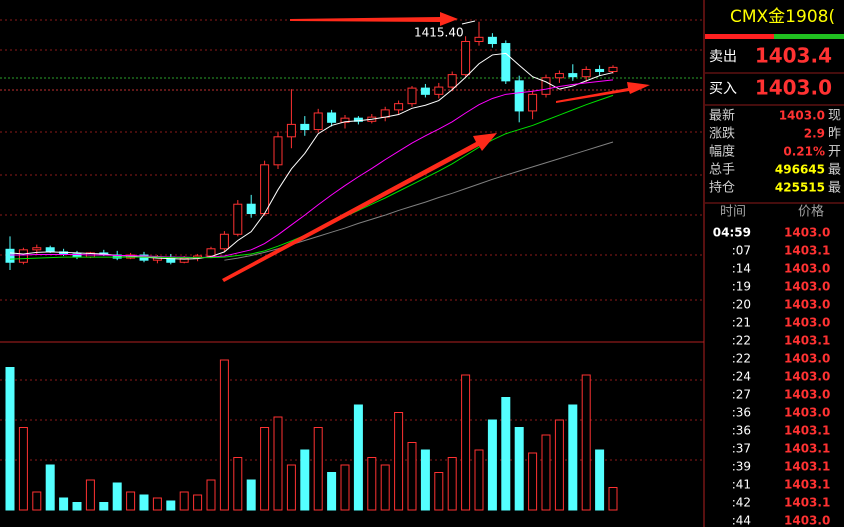 The image size is (844, 527). Describe the element at coordinates (468, 22) in the screenshot. I see `annotation-leader` at that location.